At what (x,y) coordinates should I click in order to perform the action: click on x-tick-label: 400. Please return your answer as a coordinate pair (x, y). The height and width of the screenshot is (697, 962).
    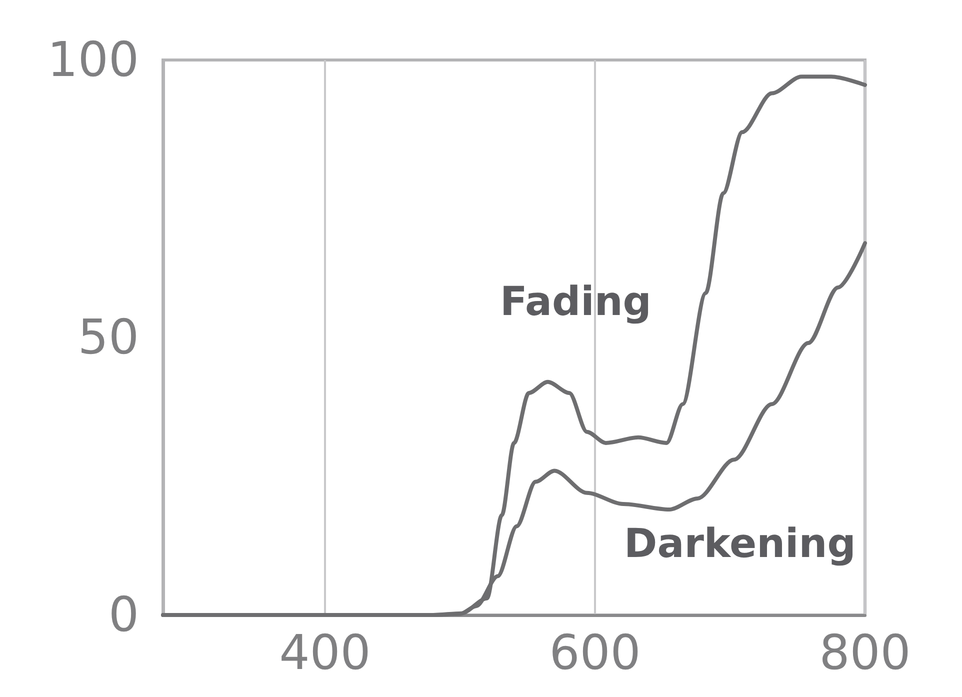
    Looking at the image, I should click on (325, 653).